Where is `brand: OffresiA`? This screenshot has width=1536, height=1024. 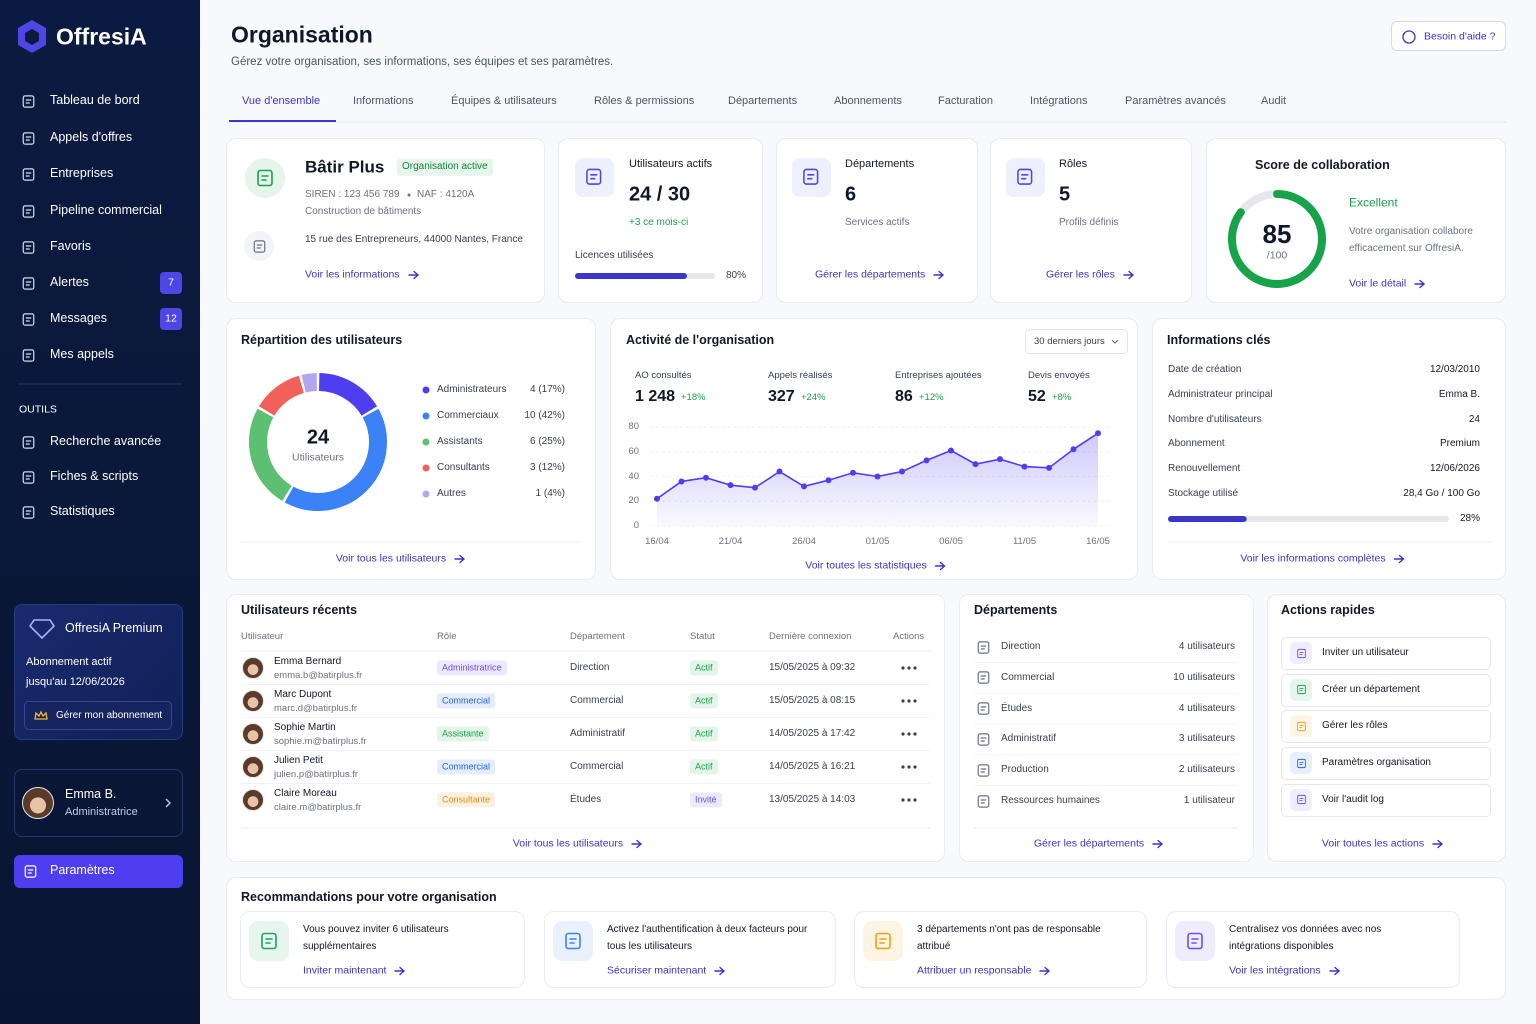 brand: OffresiA is located at coordinates (101, 36).